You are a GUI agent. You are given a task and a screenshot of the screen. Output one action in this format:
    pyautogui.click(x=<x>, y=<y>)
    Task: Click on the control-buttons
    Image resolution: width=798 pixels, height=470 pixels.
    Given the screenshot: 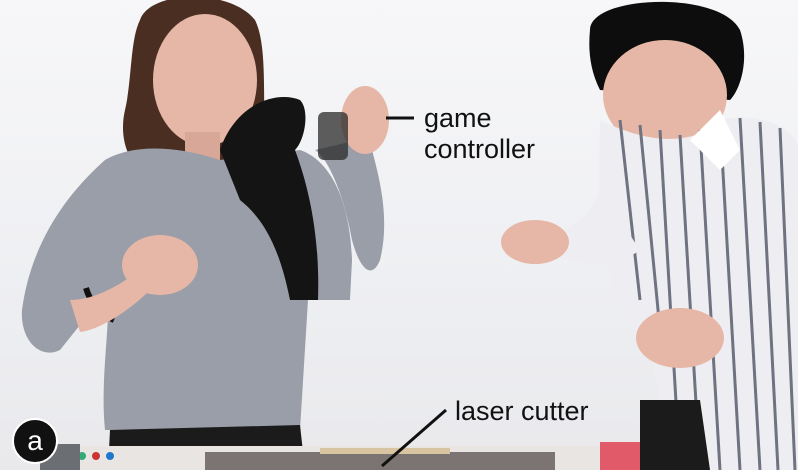 What is the action you would take?
    pyautogui.click(x=96, y=456)
    